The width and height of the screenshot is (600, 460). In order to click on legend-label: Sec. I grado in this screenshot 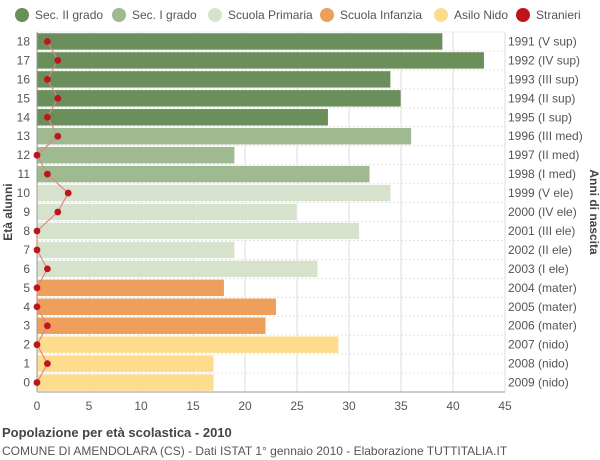, I will do `click(164, 15)`.